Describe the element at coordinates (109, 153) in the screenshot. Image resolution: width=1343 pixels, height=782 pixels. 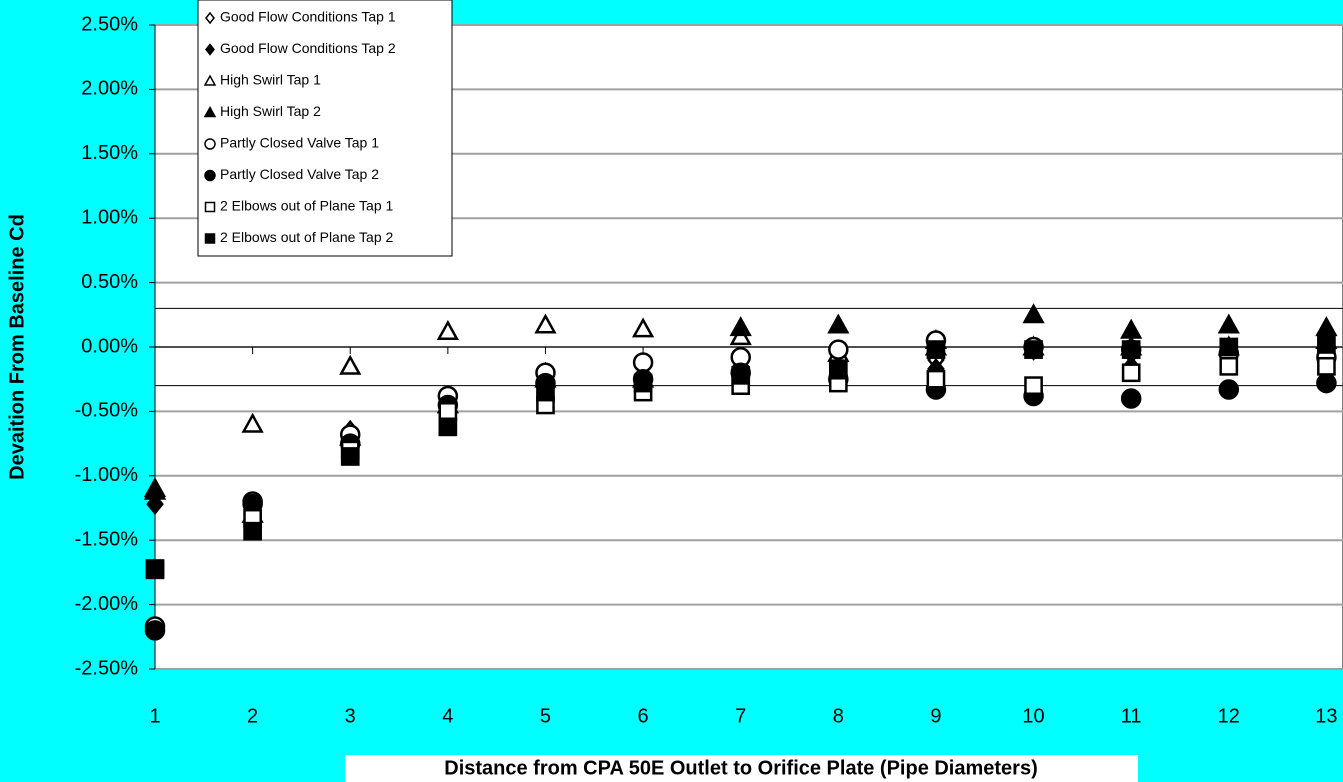
I see `y-tick-label: 1.50%` at that location.